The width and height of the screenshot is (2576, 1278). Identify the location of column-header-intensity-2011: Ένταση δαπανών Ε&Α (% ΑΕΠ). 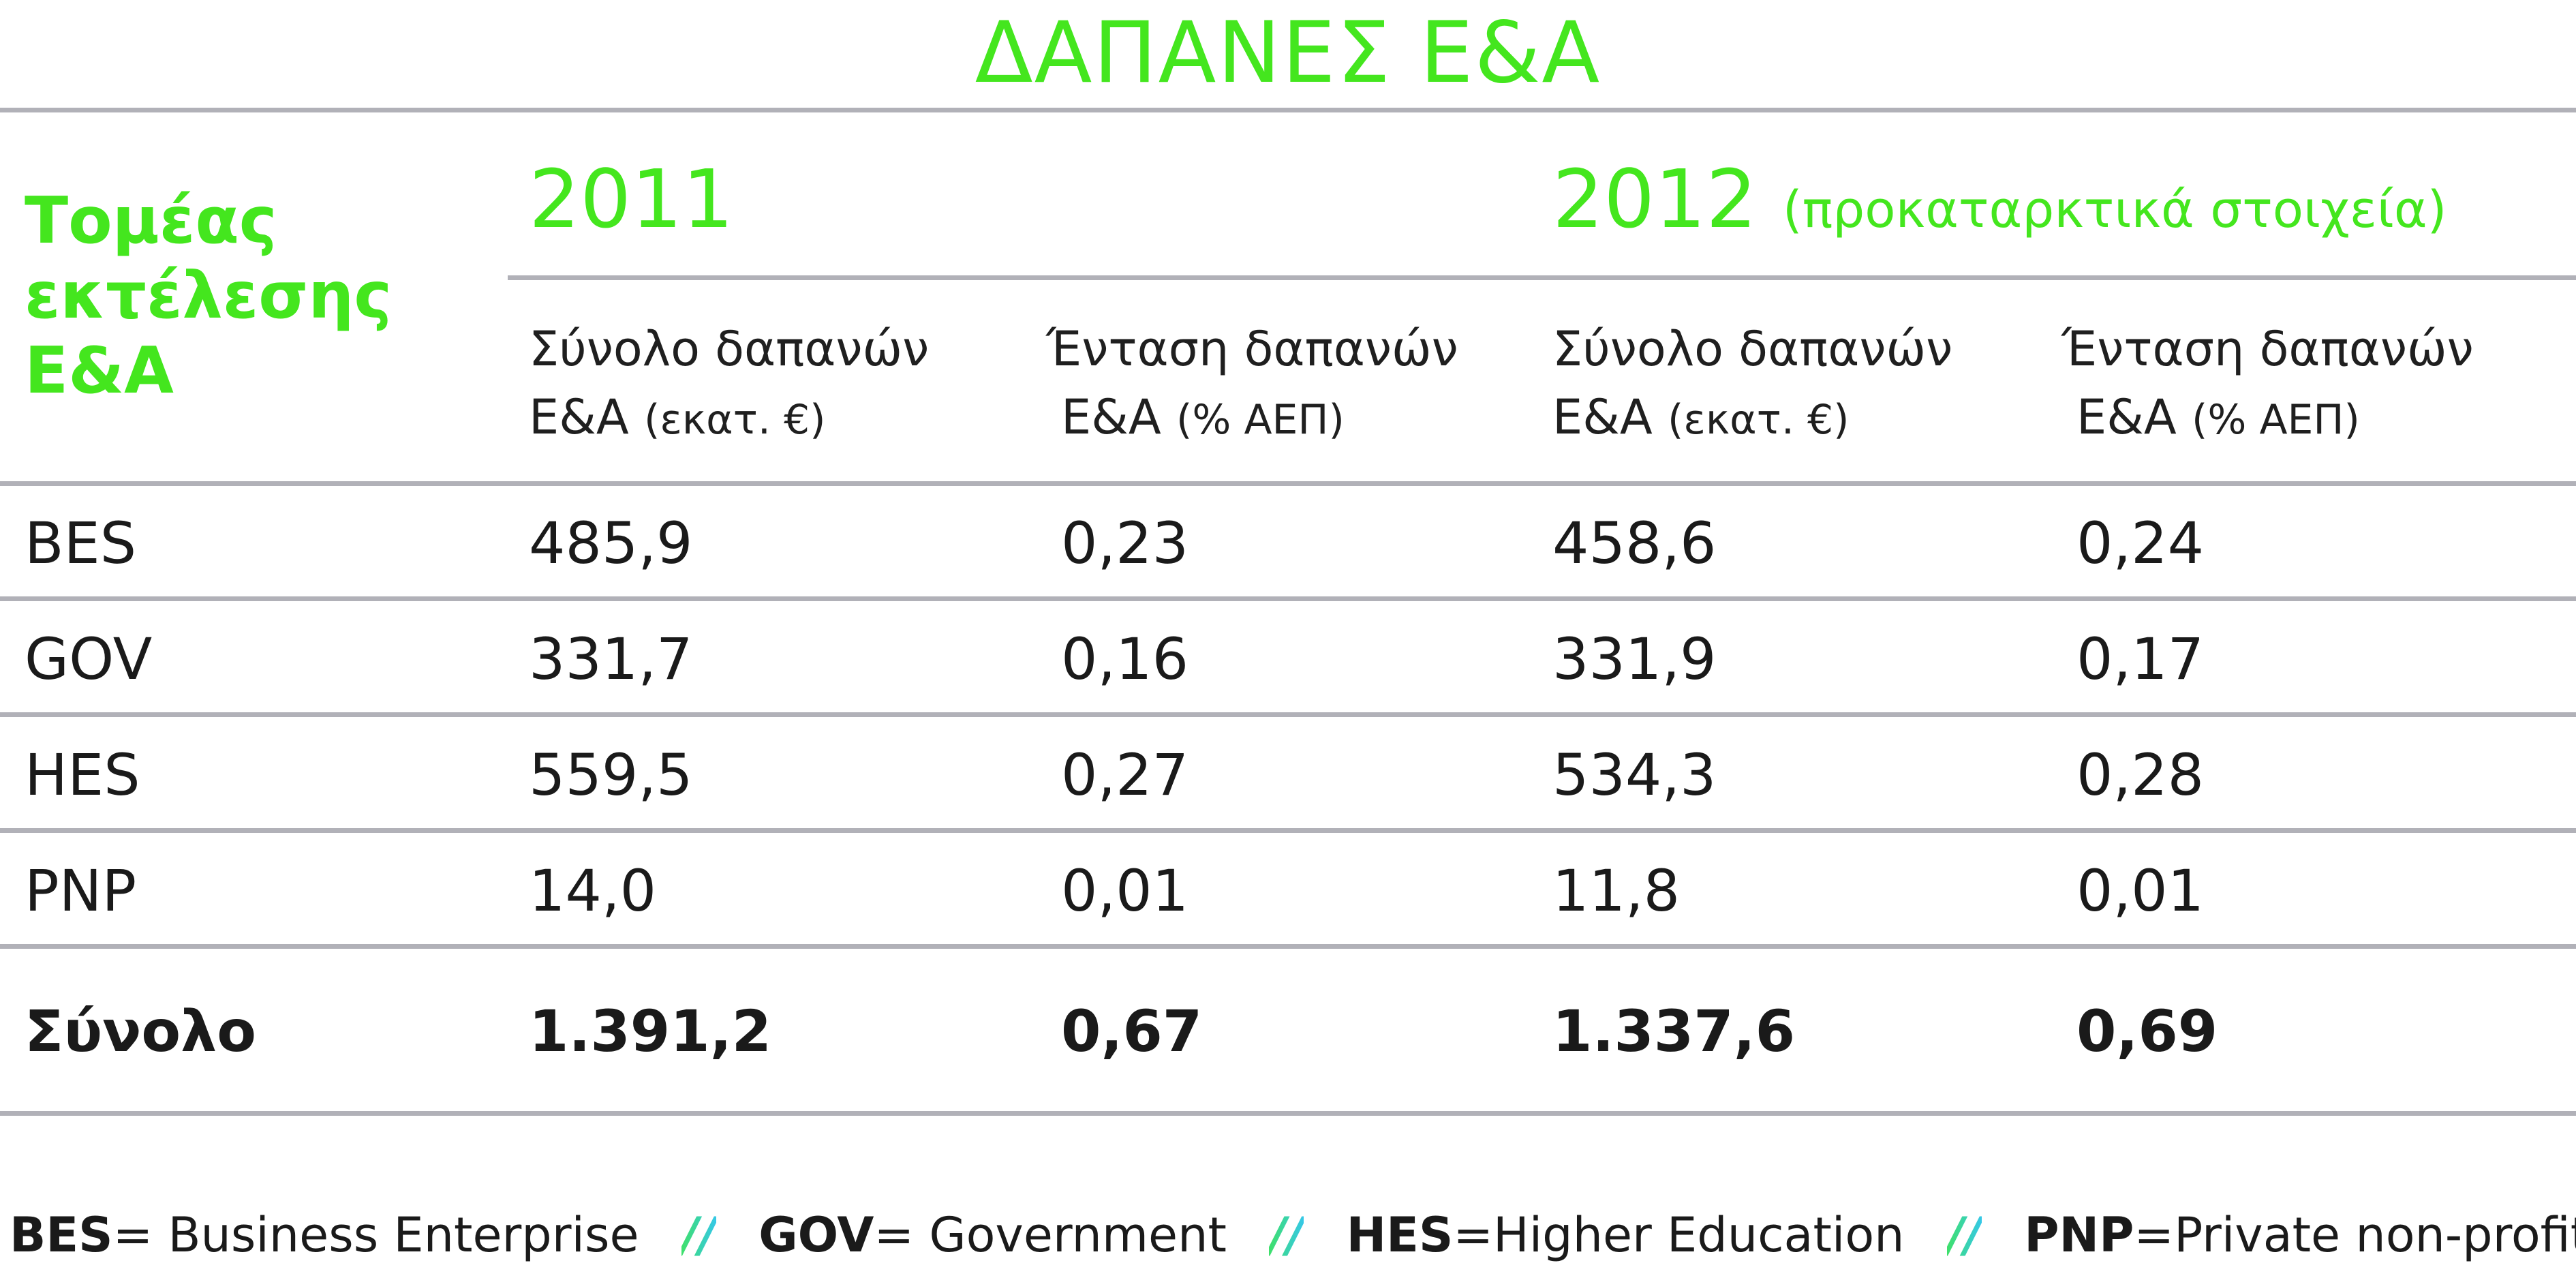
(1252, 384).